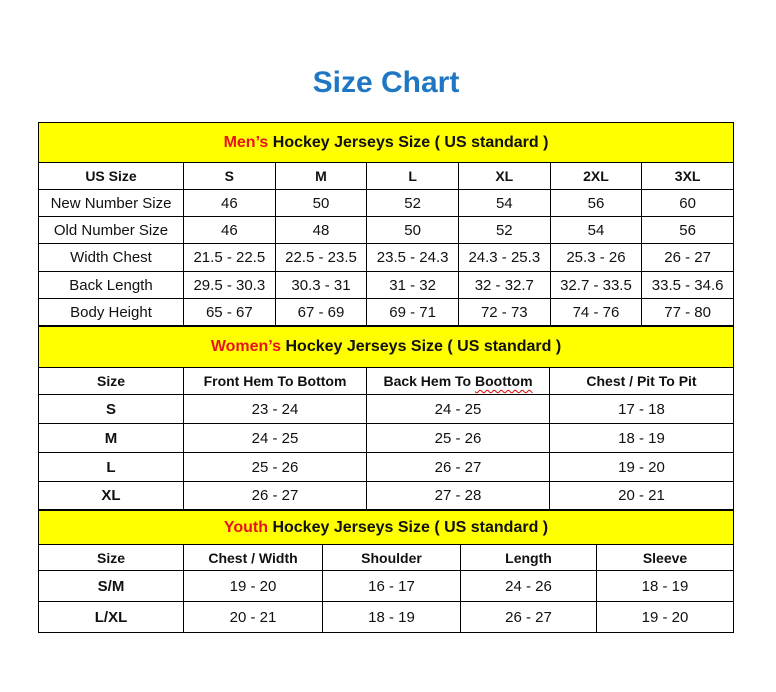 The image size is (776, 692). What do you see at coordinates (421, 346) in the screenshot?
I see `women-banner-text: Hockey Jerseys Size ( US standard )` at bounding box center [421, 346].